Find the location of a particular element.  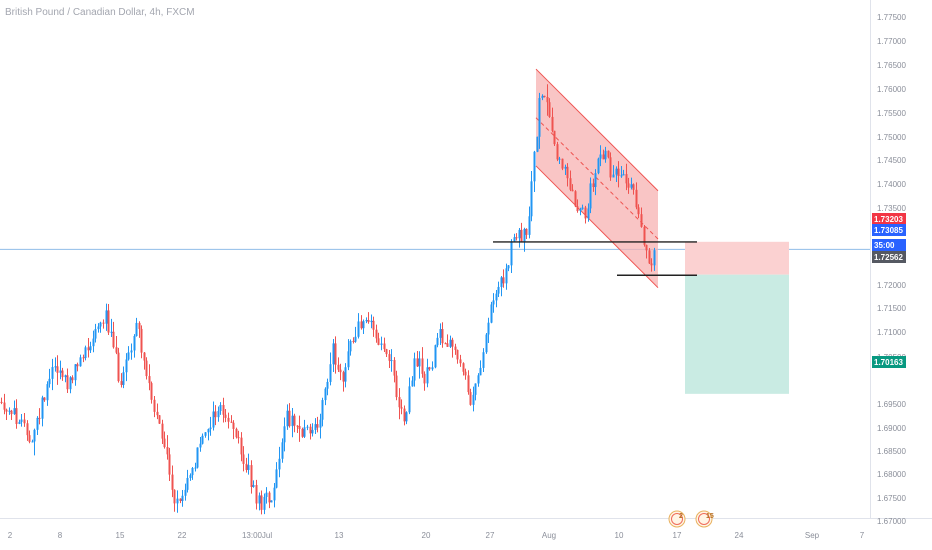

dividend-icon is located at coordinates (677, 519).